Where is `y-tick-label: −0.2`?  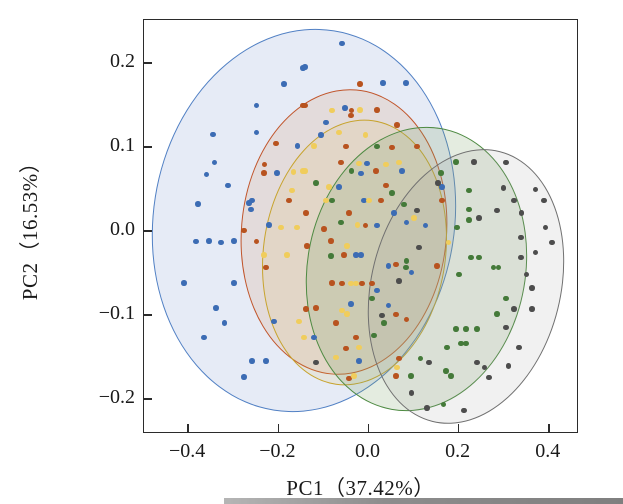
y-tick-label: −0.2 is located at coordinates (116, 396).